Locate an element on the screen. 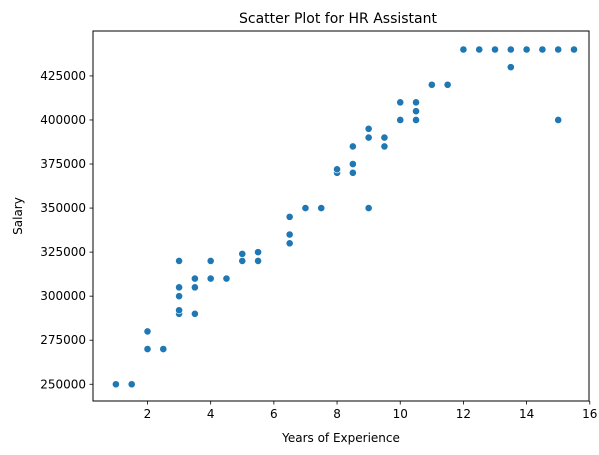  x-tick-label: 4 is located at coordinates (211, 414).